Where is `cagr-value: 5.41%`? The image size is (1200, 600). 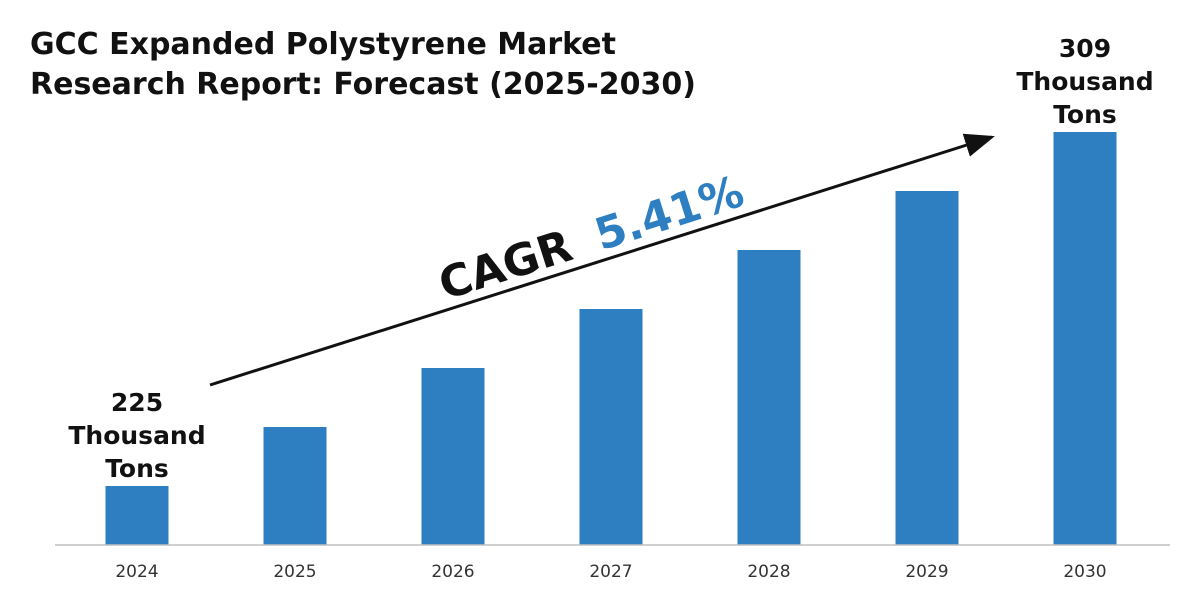
cagr-value: 5.41% is located at coordinates (669, 213).